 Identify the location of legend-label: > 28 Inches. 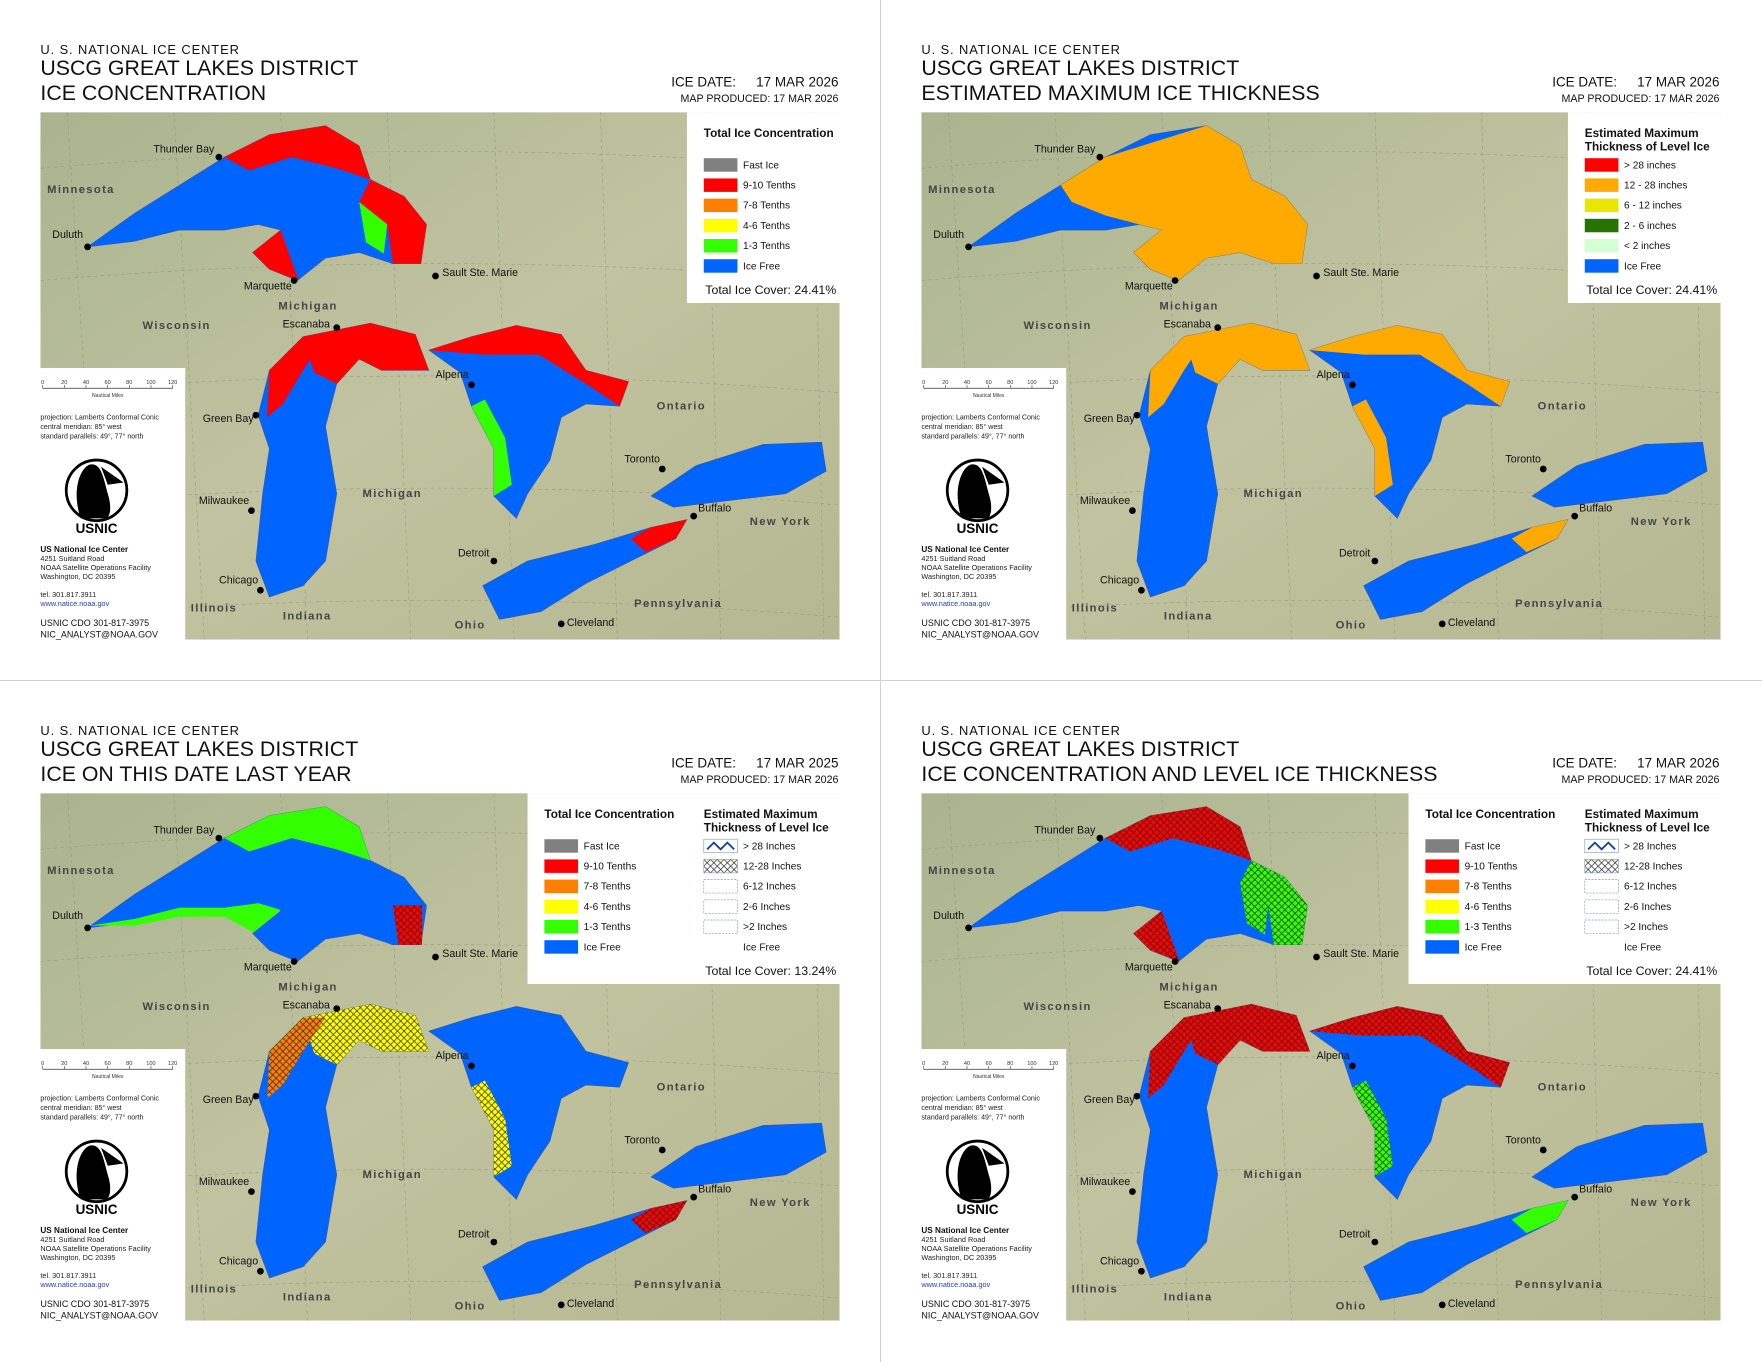
(1650, 846).